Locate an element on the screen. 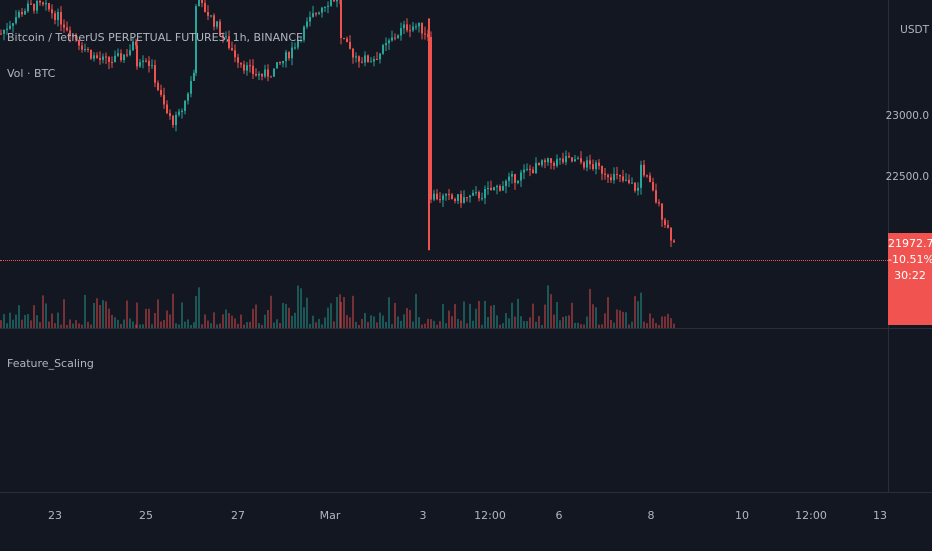 The image size is (932, 551). price-tick: 22500.0 is located at coordinates (907, 177).